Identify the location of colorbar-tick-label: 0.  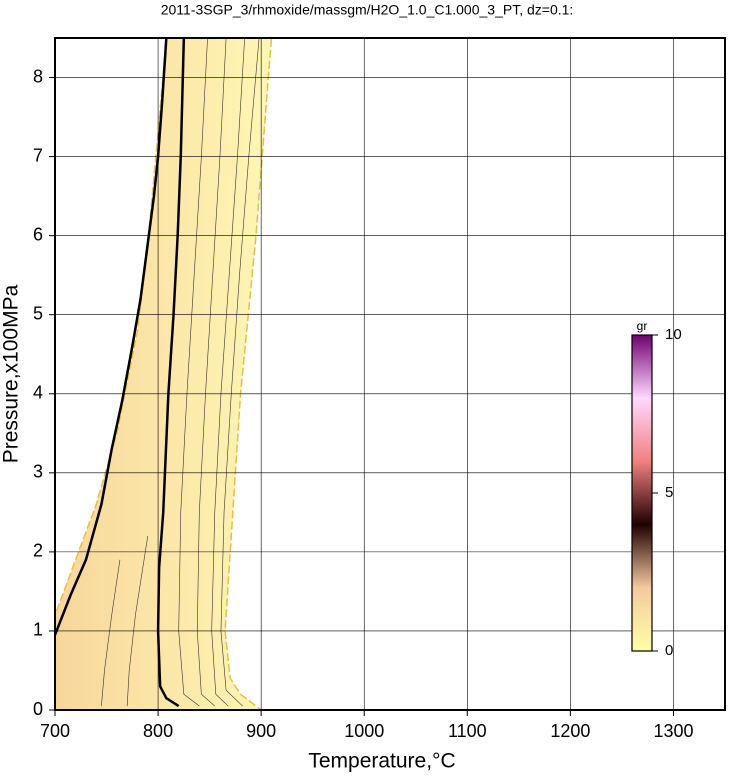
(669, 650).